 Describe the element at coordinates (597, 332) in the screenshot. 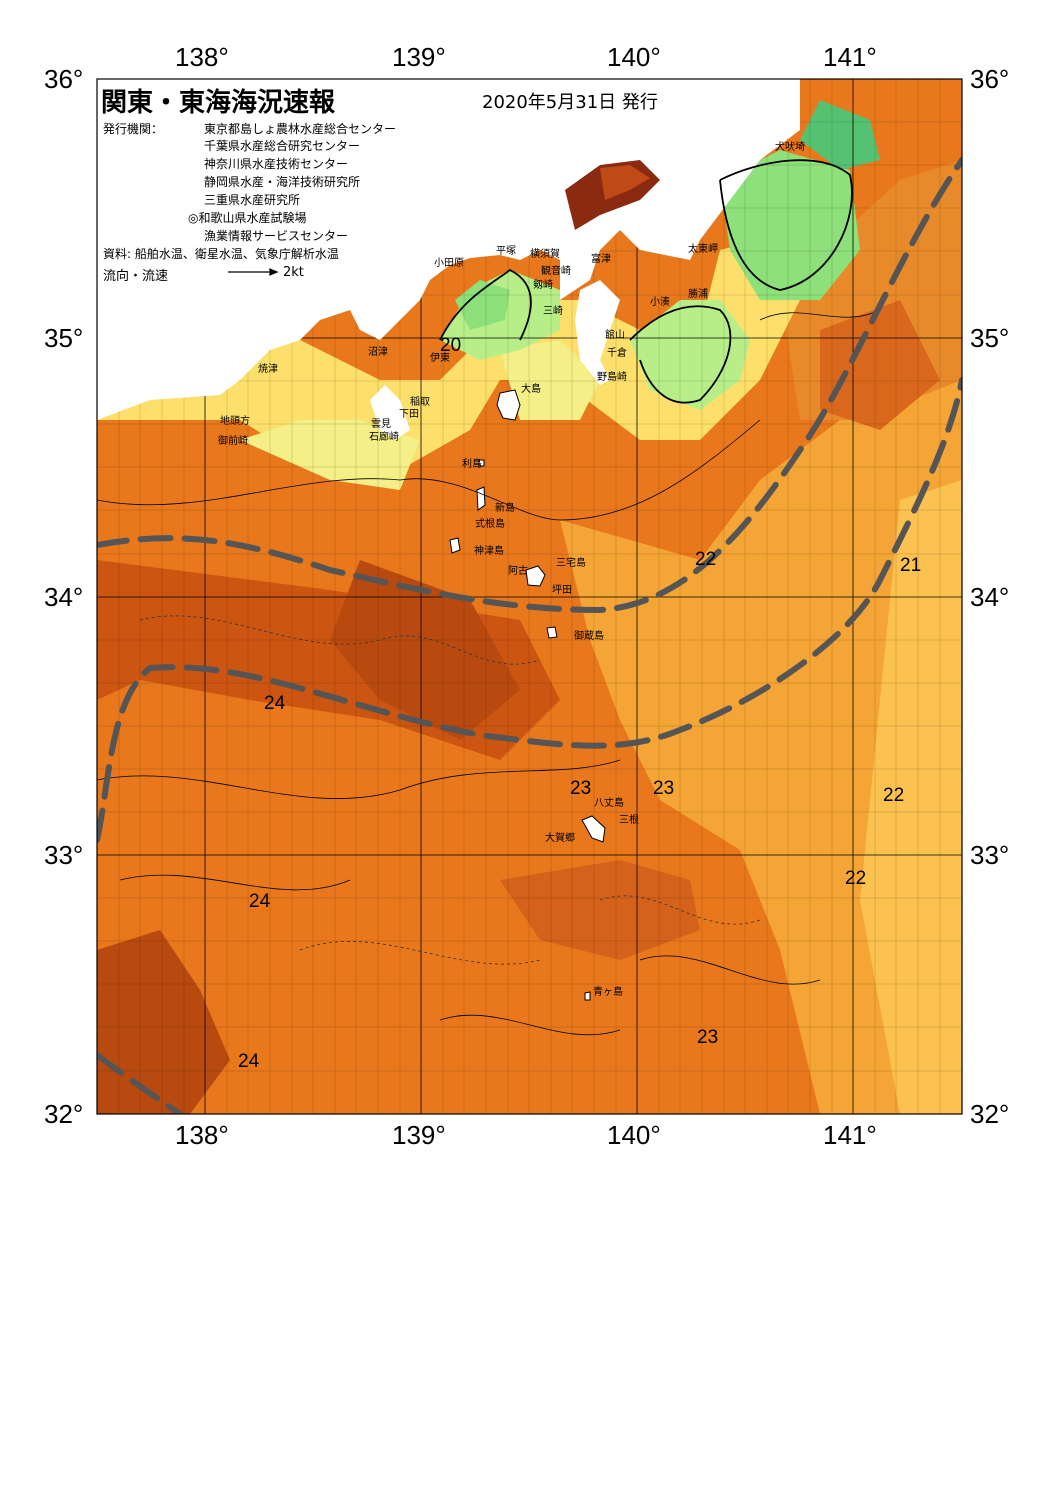

I see `land-miura-boso` at that location.